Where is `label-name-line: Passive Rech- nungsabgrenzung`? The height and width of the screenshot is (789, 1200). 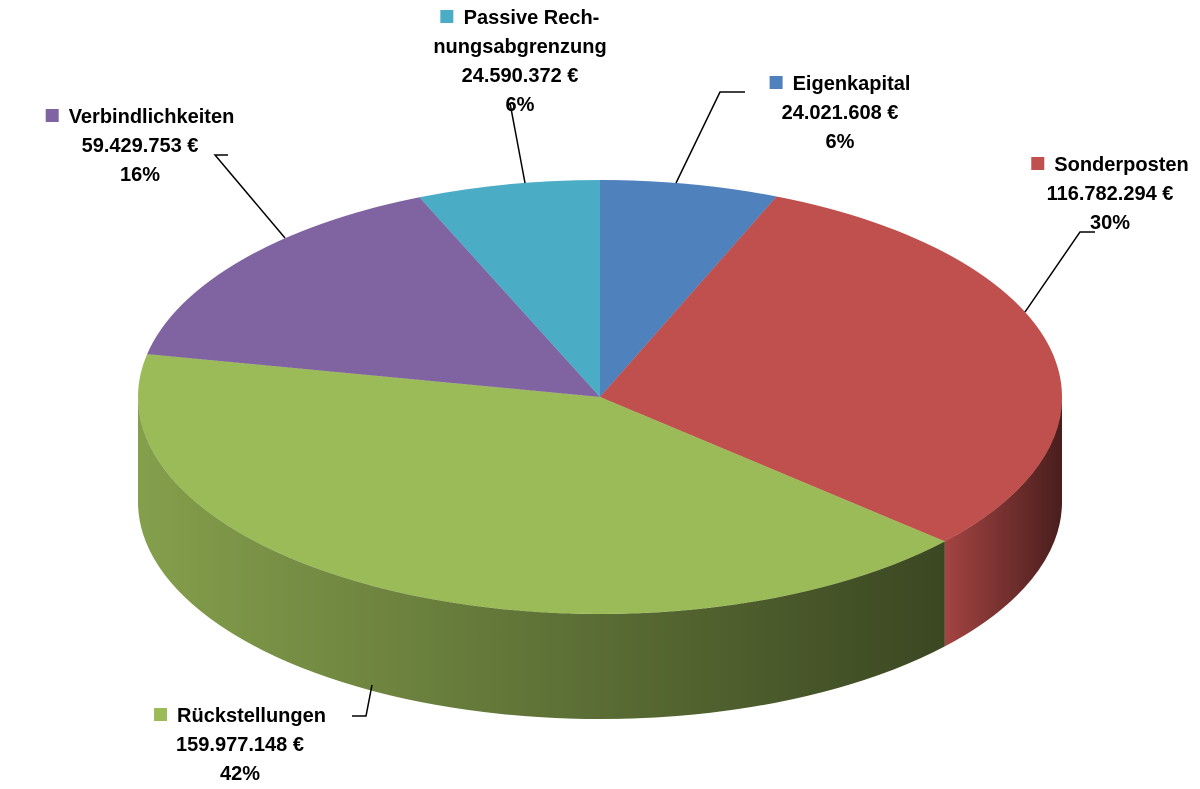 label-name-line: Passive Rech- nungsabgrenzung is located at coordinates (519, 33).